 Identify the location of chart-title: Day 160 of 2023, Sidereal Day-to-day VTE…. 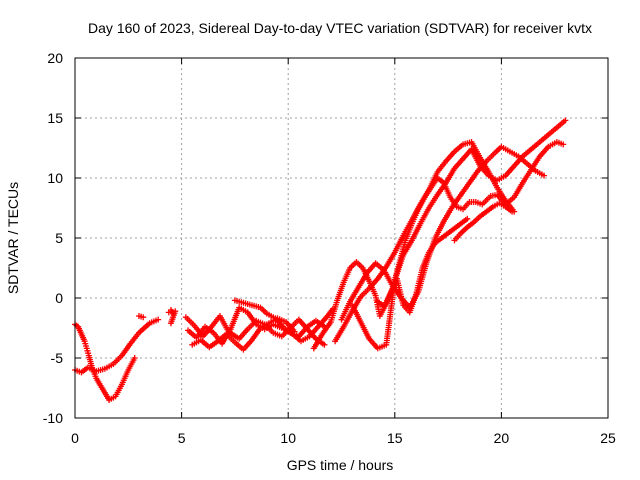
(340, 28).